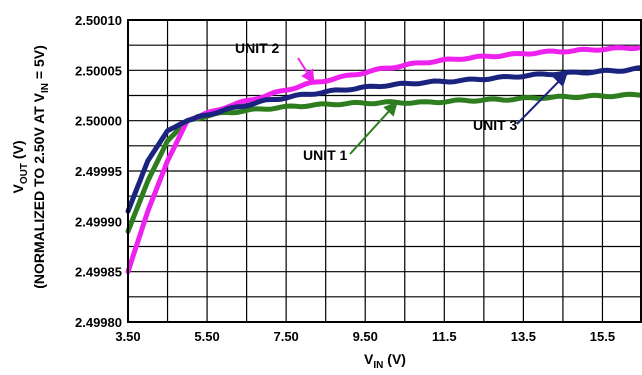 The height and width of the screenshot is (375, 642). I want to click on x-tick-label: 7.50, so click(285, 336).